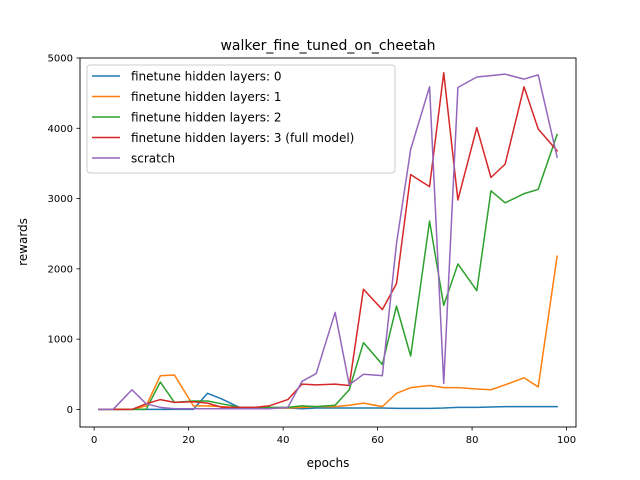 Image resolution: width=640 pixels, height=480 pixels. What do you see at coordinates (60, 199) in the screenshot?
I see `y-tick-label-3: 3000` at bounding box center [60, 199].